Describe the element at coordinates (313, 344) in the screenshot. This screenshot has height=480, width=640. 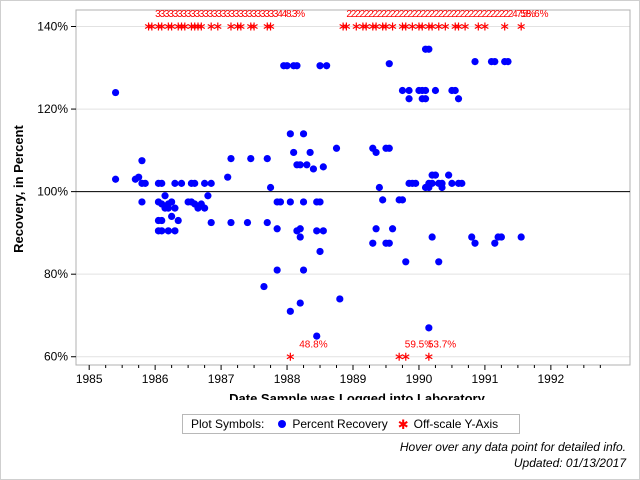
I see `off-scale-value-label: 48.8%` at that location.